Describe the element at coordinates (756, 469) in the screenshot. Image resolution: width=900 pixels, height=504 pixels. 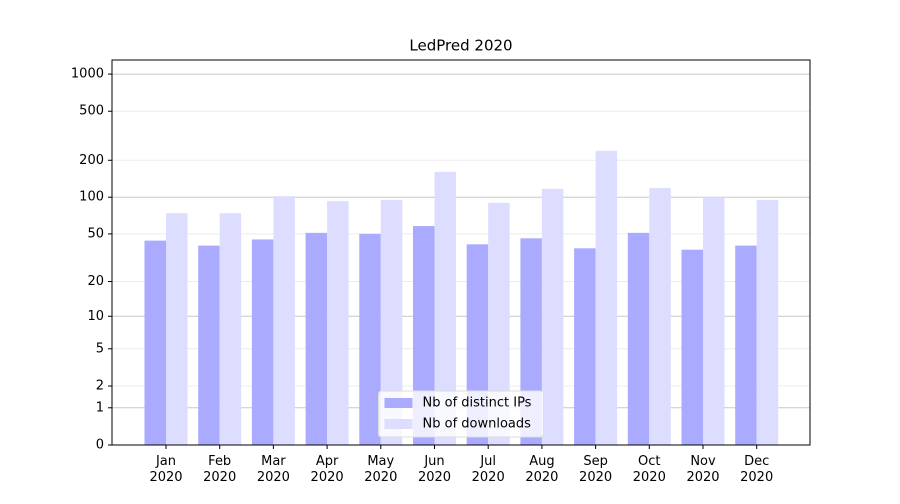
I see `x-tick-label: Dec 2020` at that location.